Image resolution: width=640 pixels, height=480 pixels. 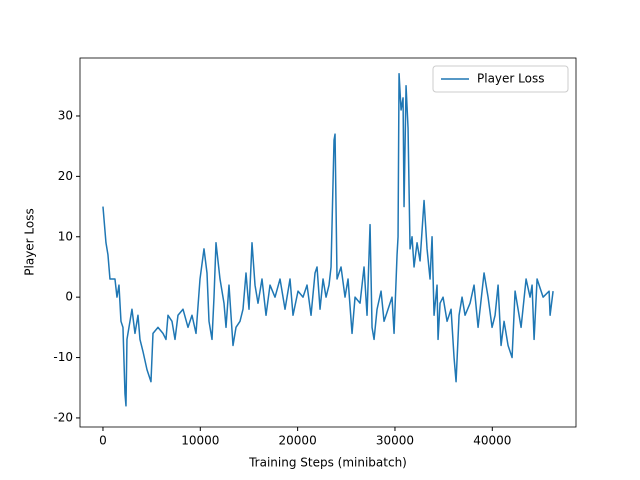 What do you see at coordinates (65, 176) in the screenshot?
I see `y-tick-label: 20` at bounding box center [65, 176].